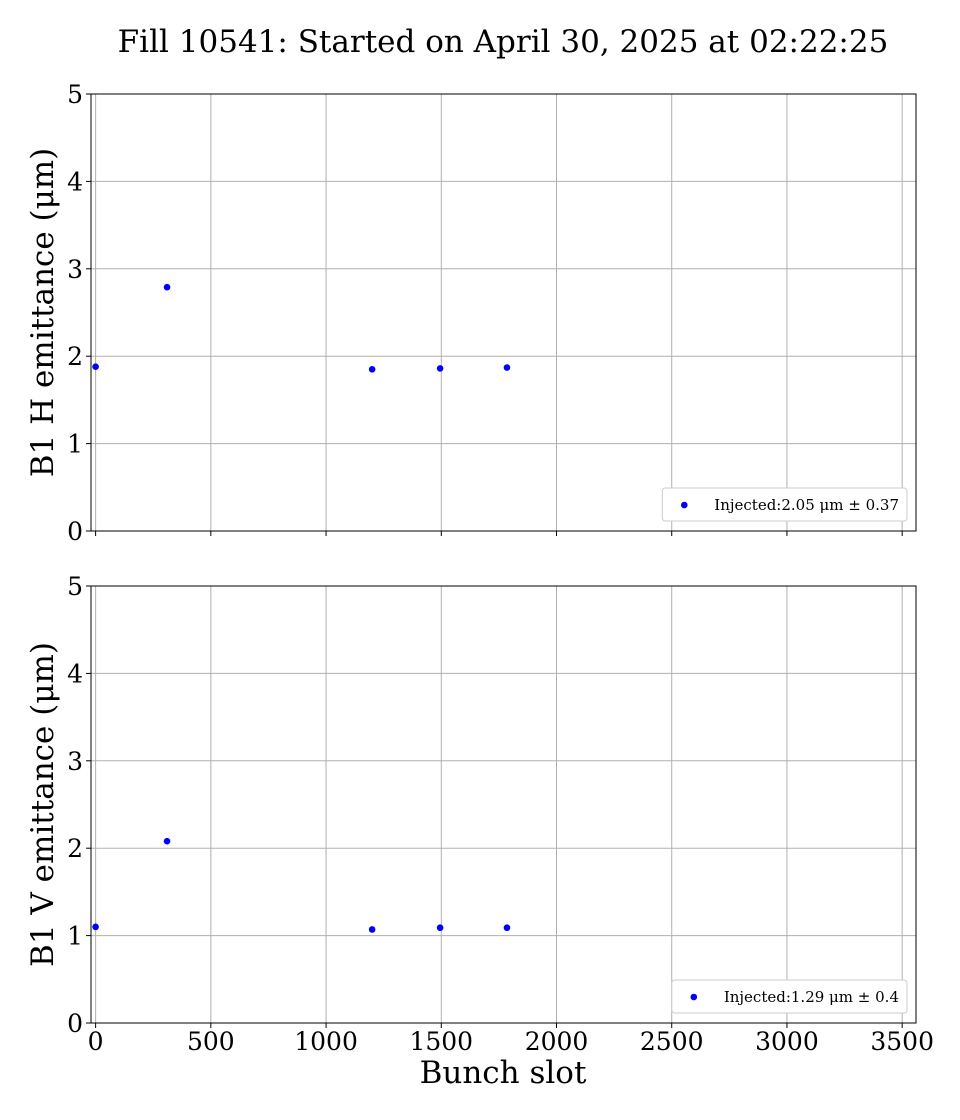 The height and width of the screenshot is (1120, 960). What do you see at coordinates (672, 1041) in the screenshot?
I see `x-tick-label: 2500` at bounding box center [672, 1041].